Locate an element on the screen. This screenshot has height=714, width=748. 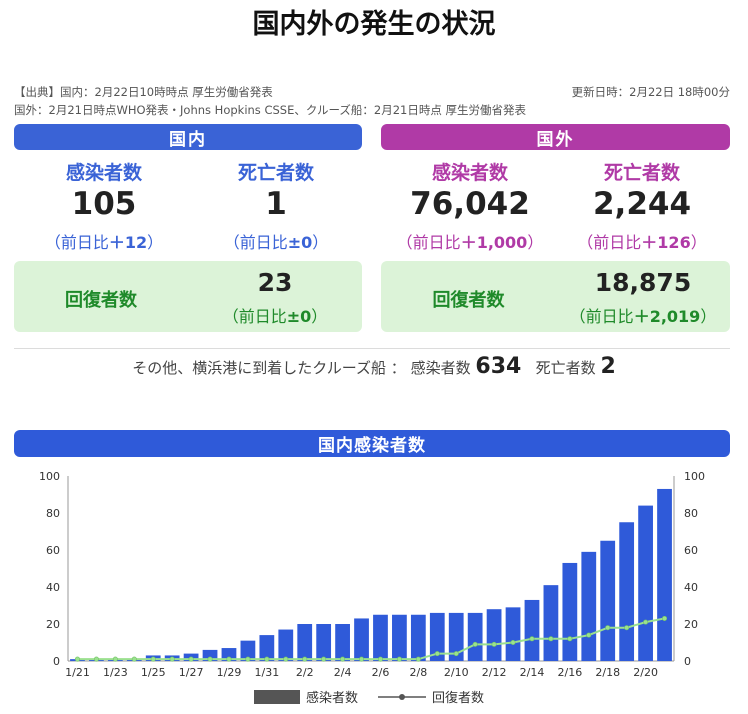
y-tick-label-right: 100 is located at coordinates (694, 476).